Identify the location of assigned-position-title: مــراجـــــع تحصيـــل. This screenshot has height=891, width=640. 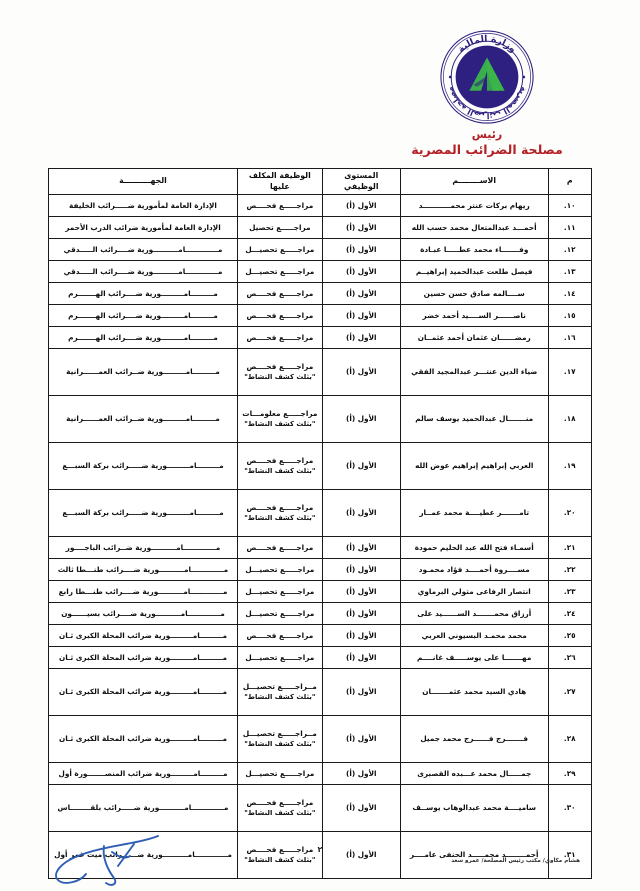
(279, 686).